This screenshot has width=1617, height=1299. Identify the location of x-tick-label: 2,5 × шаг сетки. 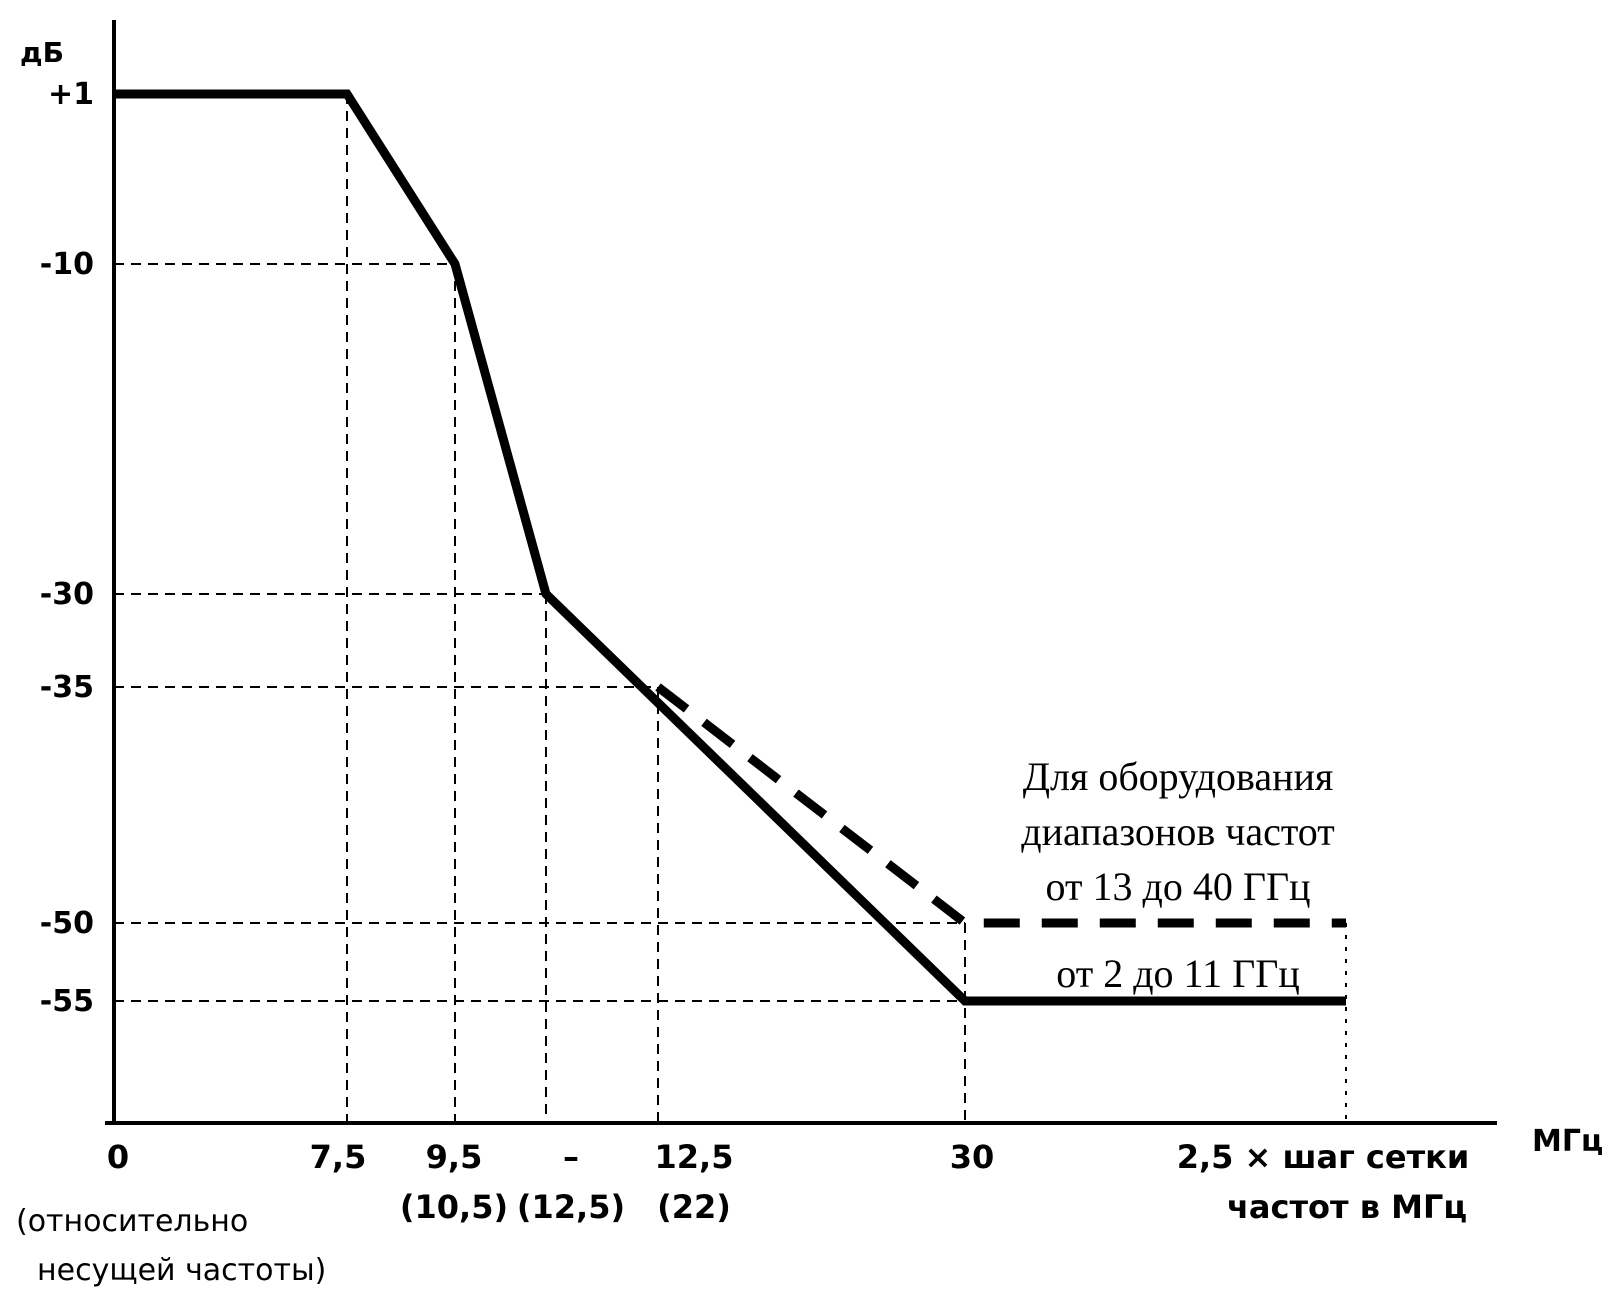
(1323, 1157).